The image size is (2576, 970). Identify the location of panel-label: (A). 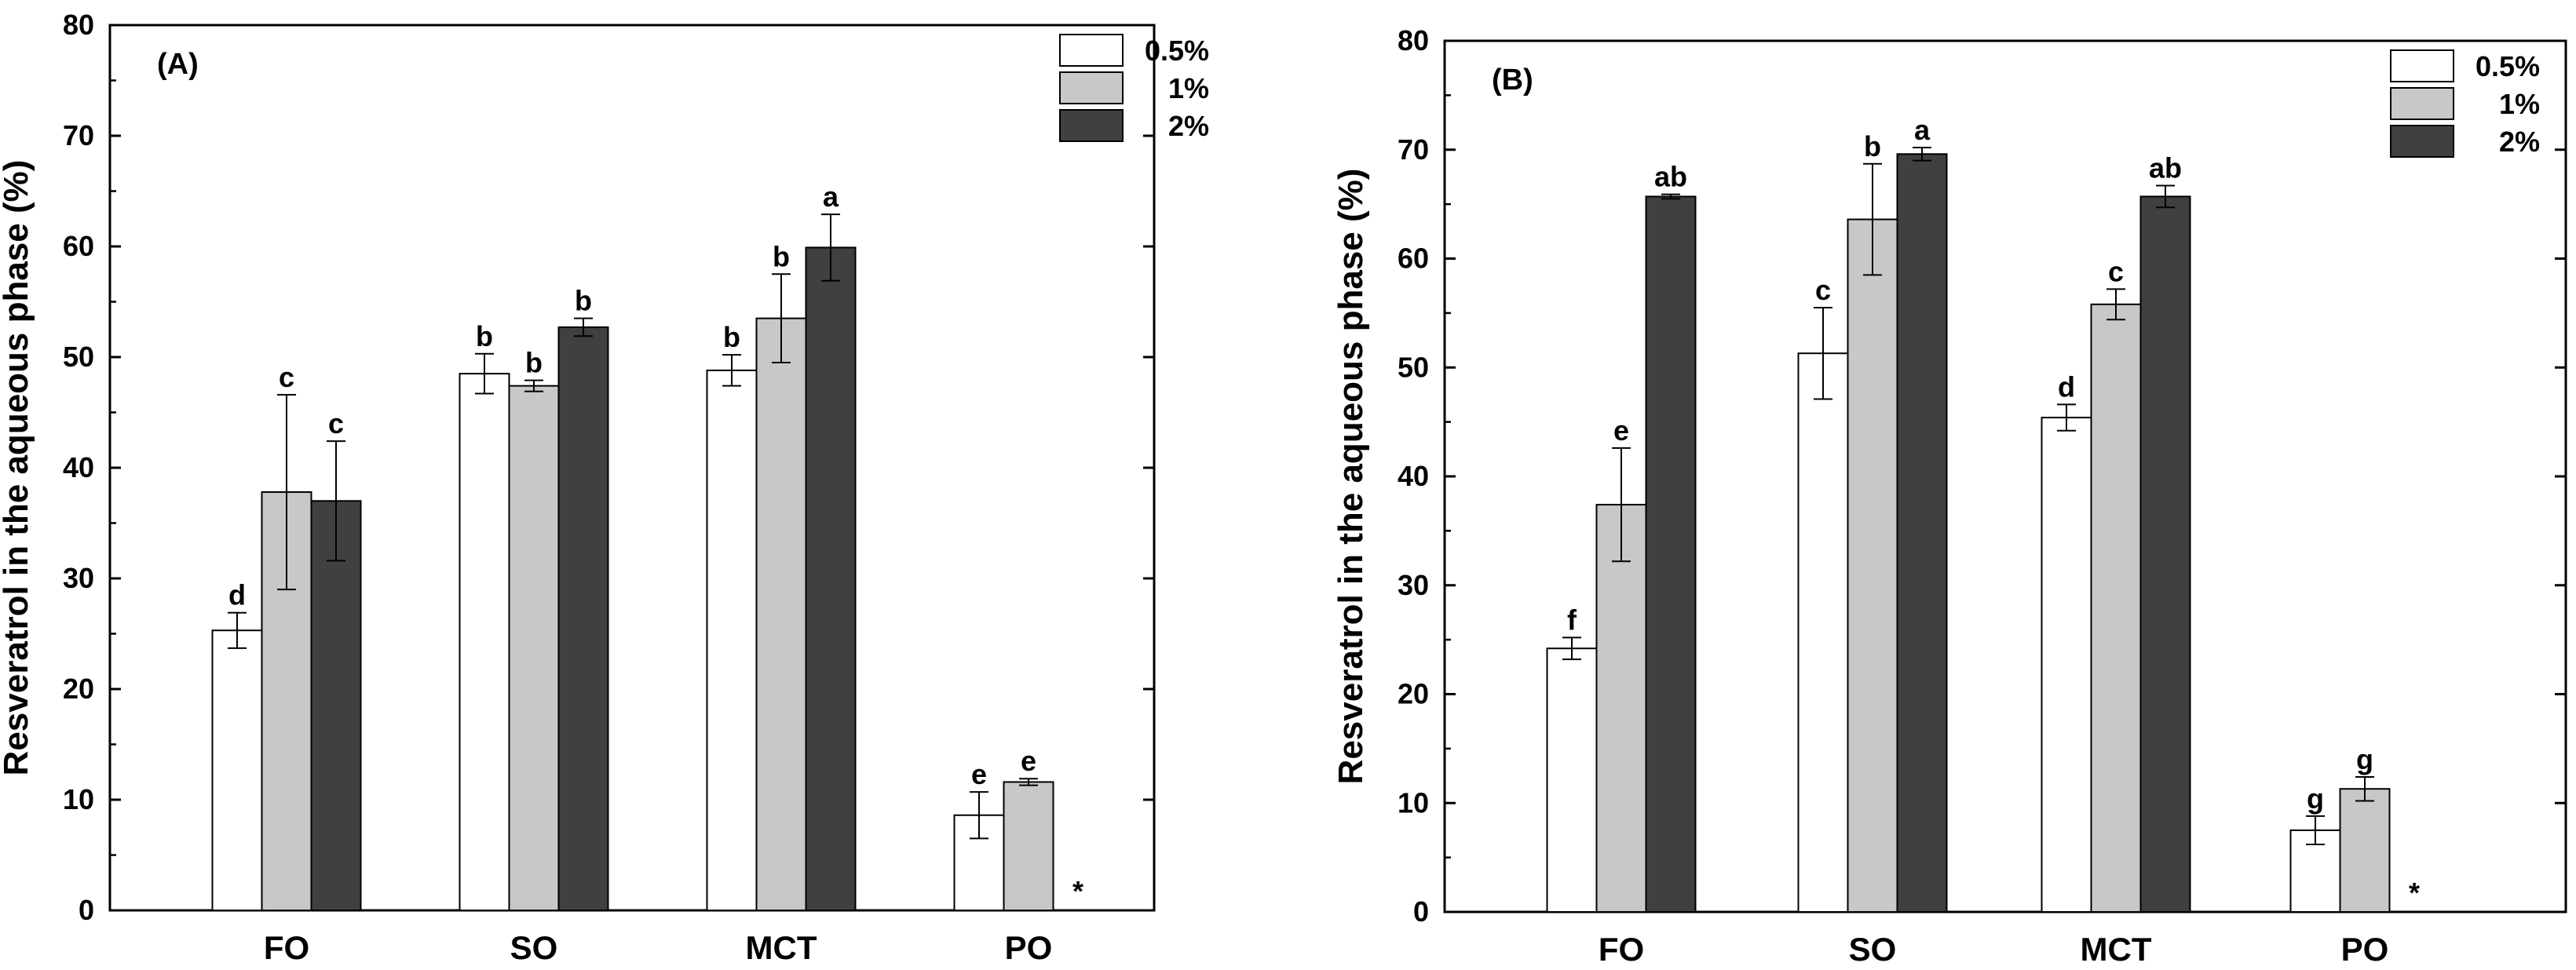
(178, 64).